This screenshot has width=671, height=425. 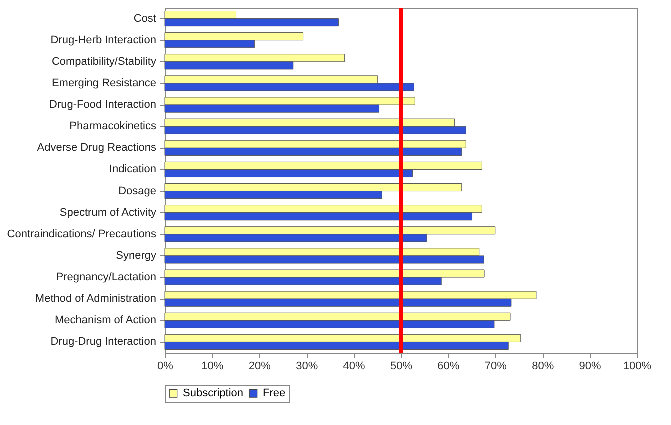 I want to click on x-tick-label: 70%, so click(x=496, y=366).